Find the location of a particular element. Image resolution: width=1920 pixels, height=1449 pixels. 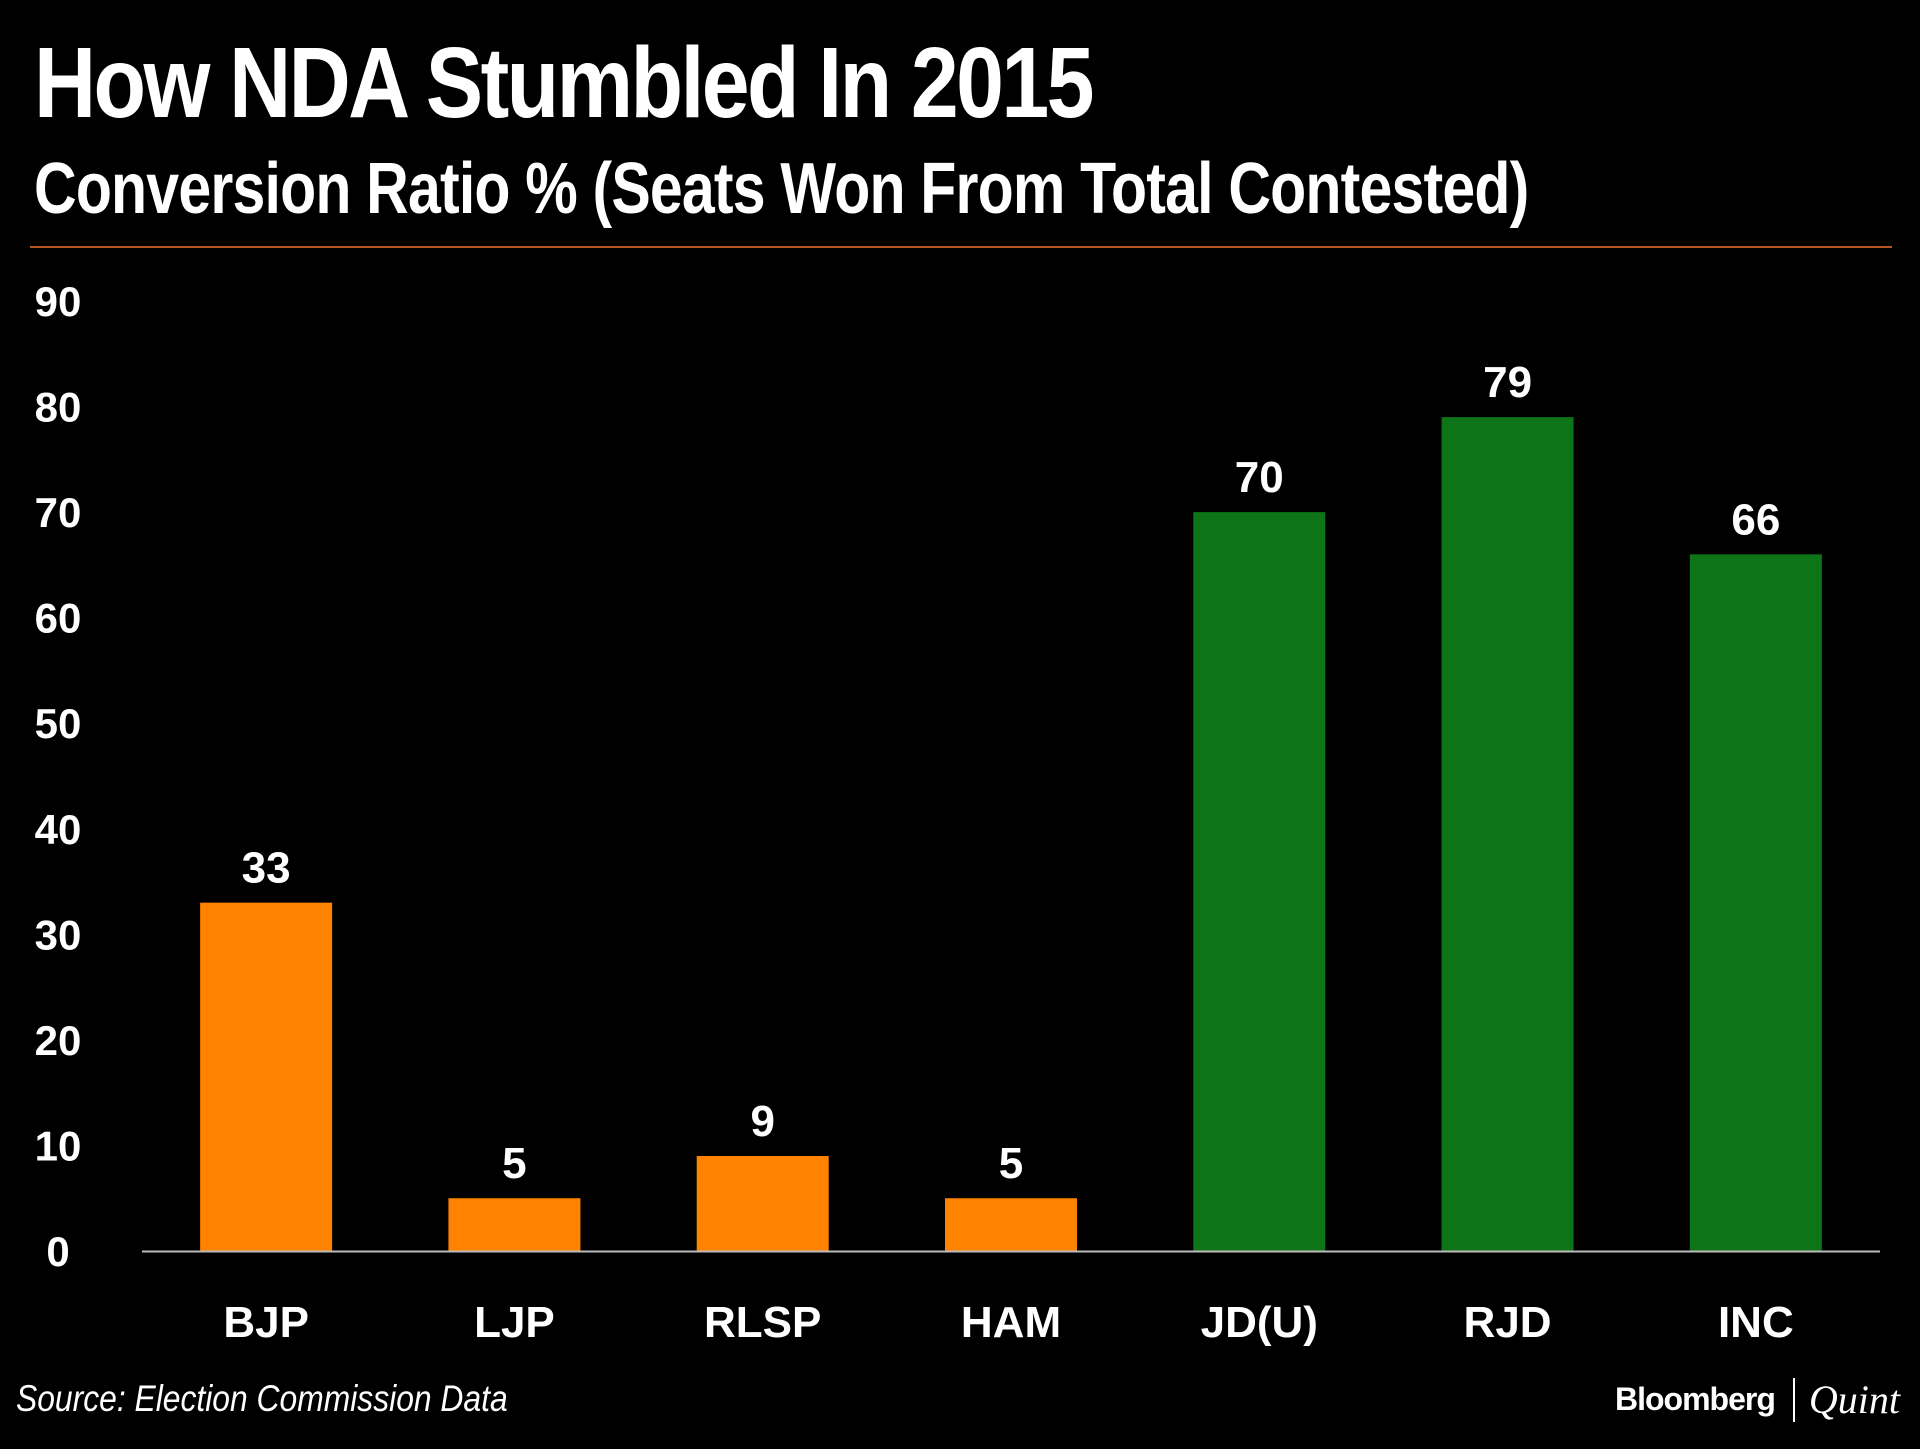

bar-inc is located at coordinates (1755, 902).